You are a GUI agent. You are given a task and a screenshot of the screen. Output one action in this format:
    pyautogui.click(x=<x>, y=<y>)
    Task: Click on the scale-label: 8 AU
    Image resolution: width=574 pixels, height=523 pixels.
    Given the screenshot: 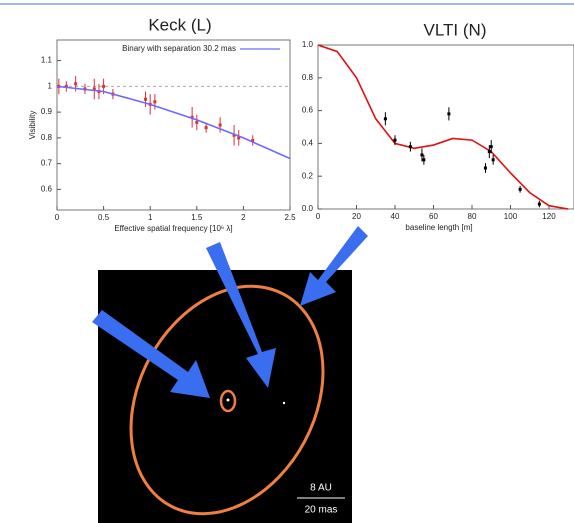 What is the action you would take?
    pyautogui.click(x=321, y=488)
    